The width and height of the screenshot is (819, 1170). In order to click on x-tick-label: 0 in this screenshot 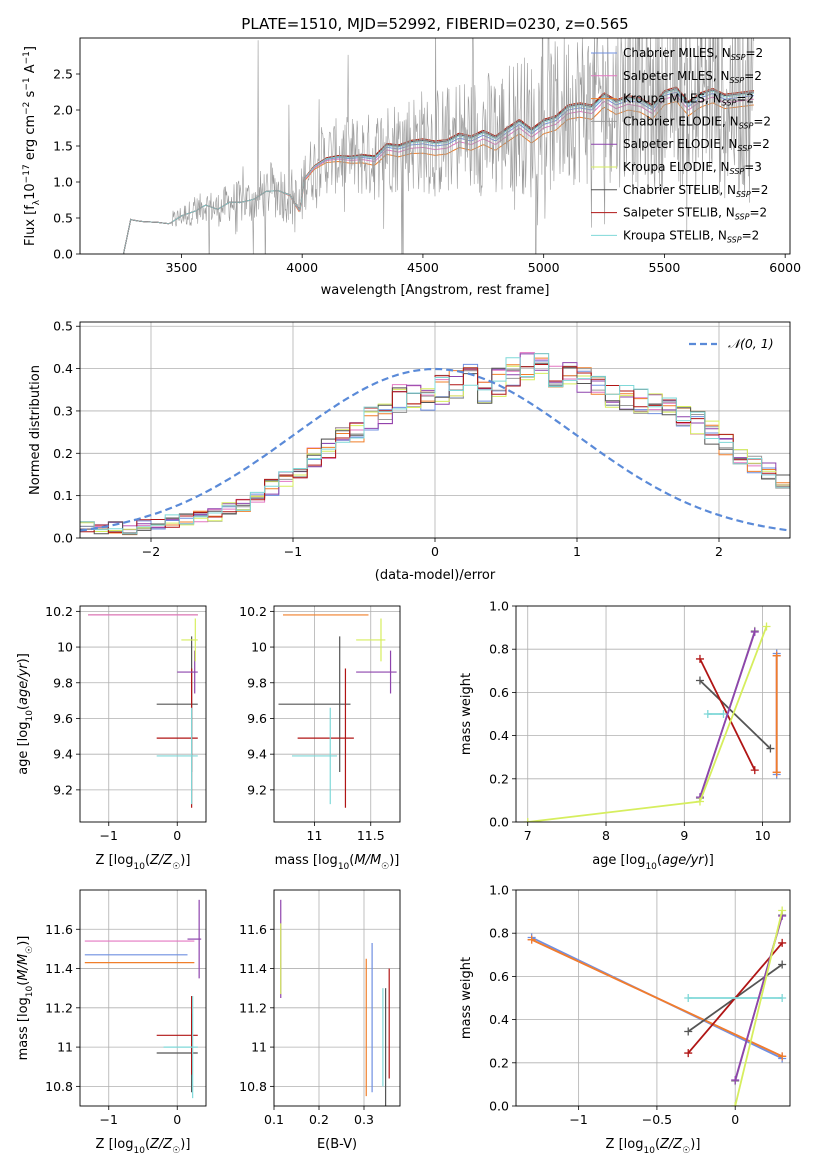, I will do `click(177, 1119)`.